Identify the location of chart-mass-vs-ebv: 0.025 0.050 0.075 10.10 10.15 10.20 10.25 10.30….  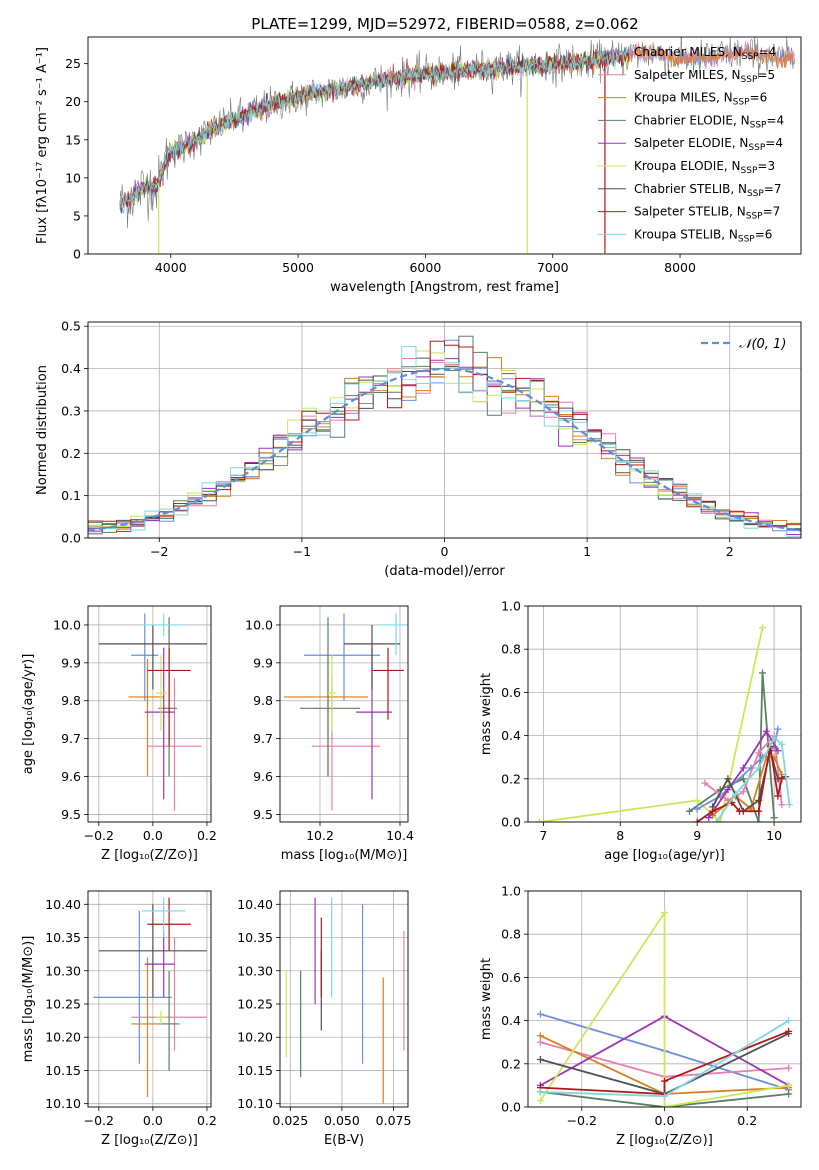
(324, 1019).